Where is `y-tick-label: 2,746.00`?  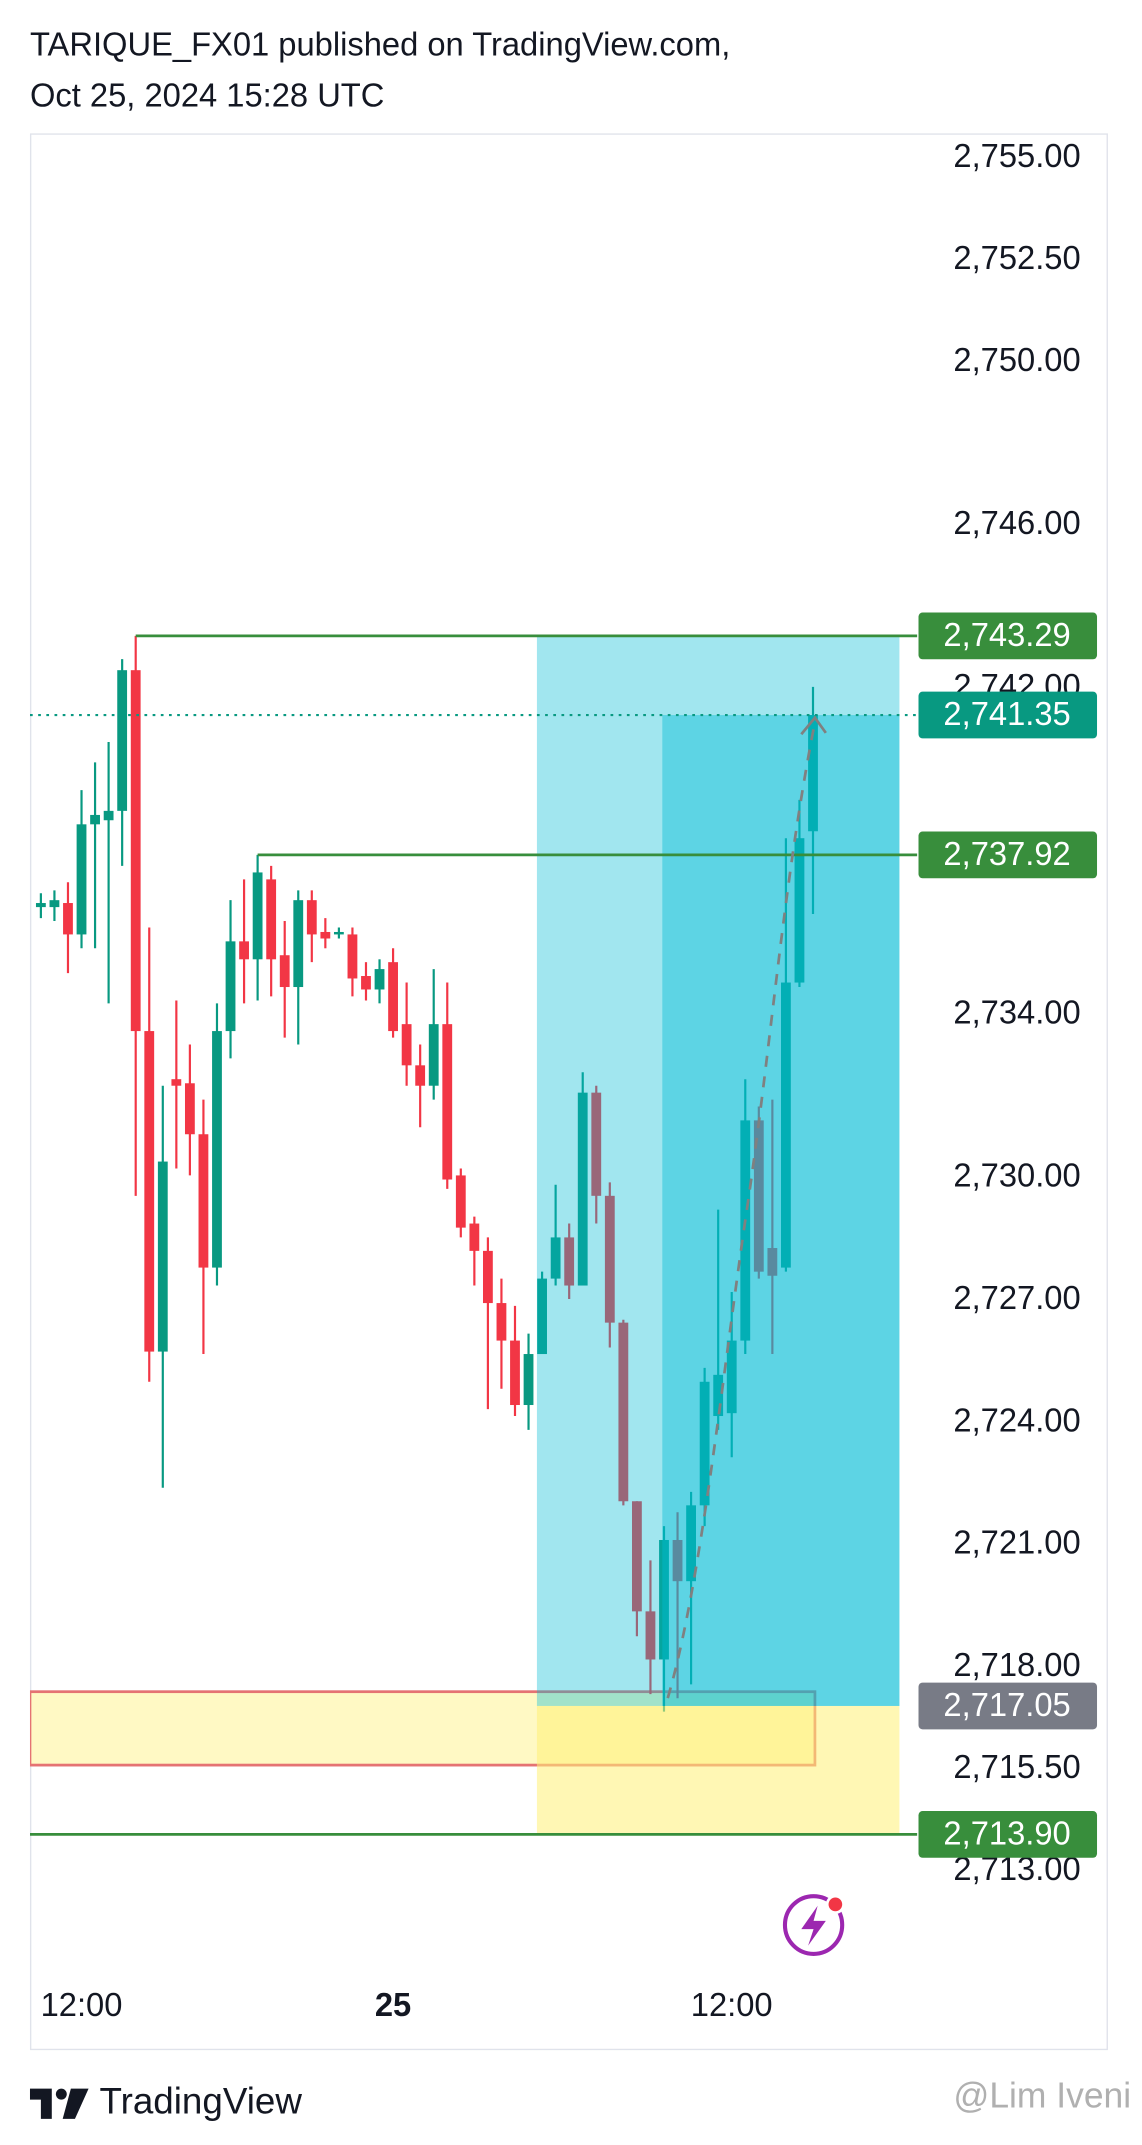 y-tick-label: 2,746.00 is located at coordinates (1016, 522).